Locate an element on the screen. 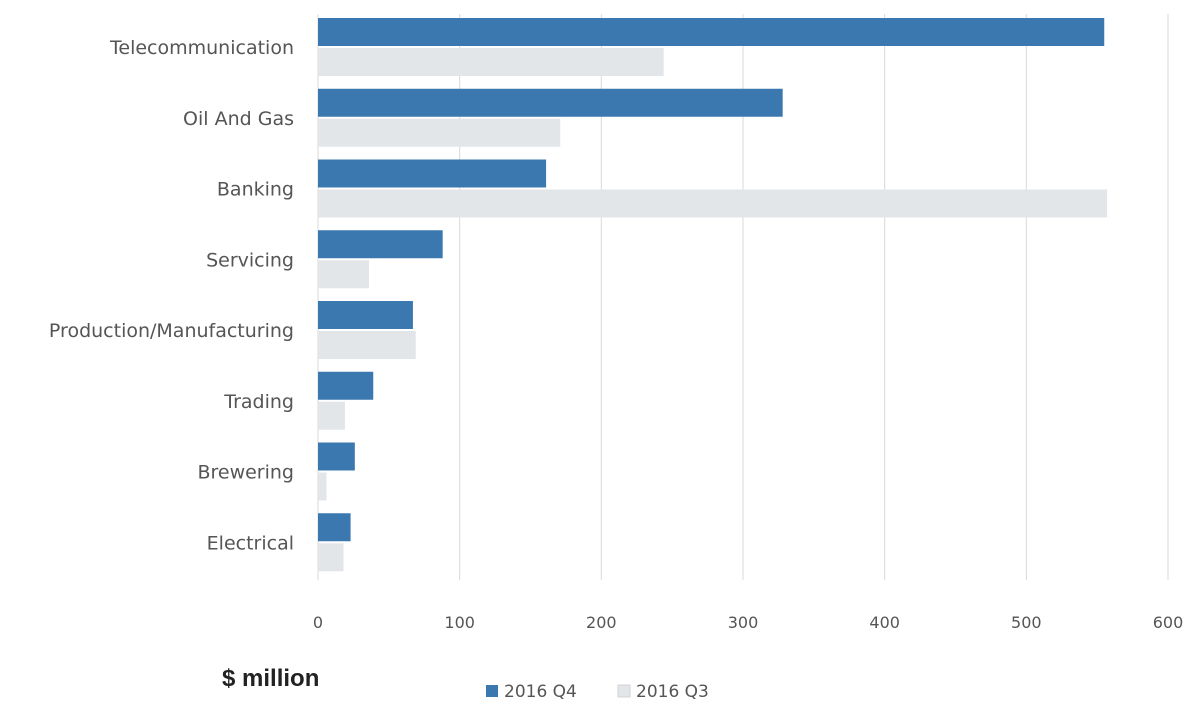 The height and width of the screenshot is (702, 1187). category-label: Servicing is located at coordinates (250, 260).